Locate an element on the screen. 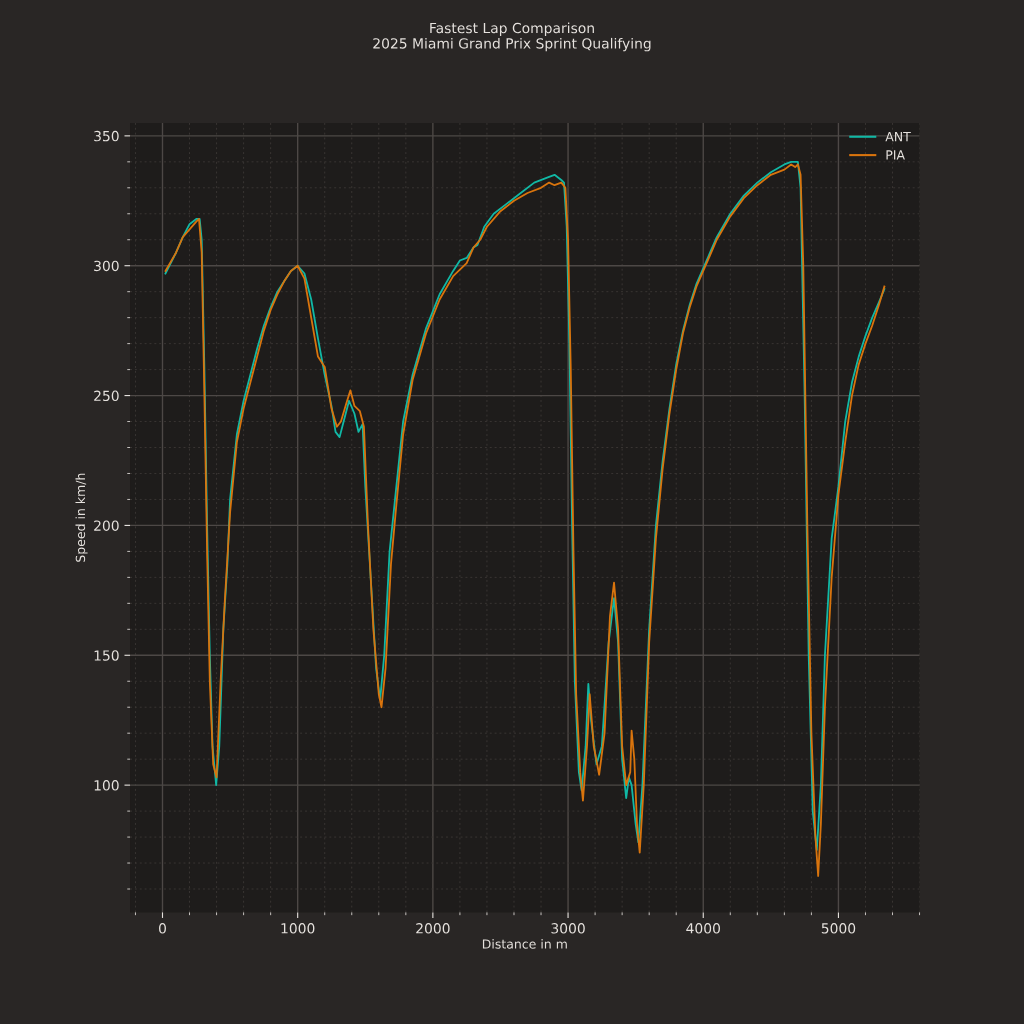 The height and width of the screenshot is (1024, 1024). y-tick-label: 100 is located at coordinates (106, 785).